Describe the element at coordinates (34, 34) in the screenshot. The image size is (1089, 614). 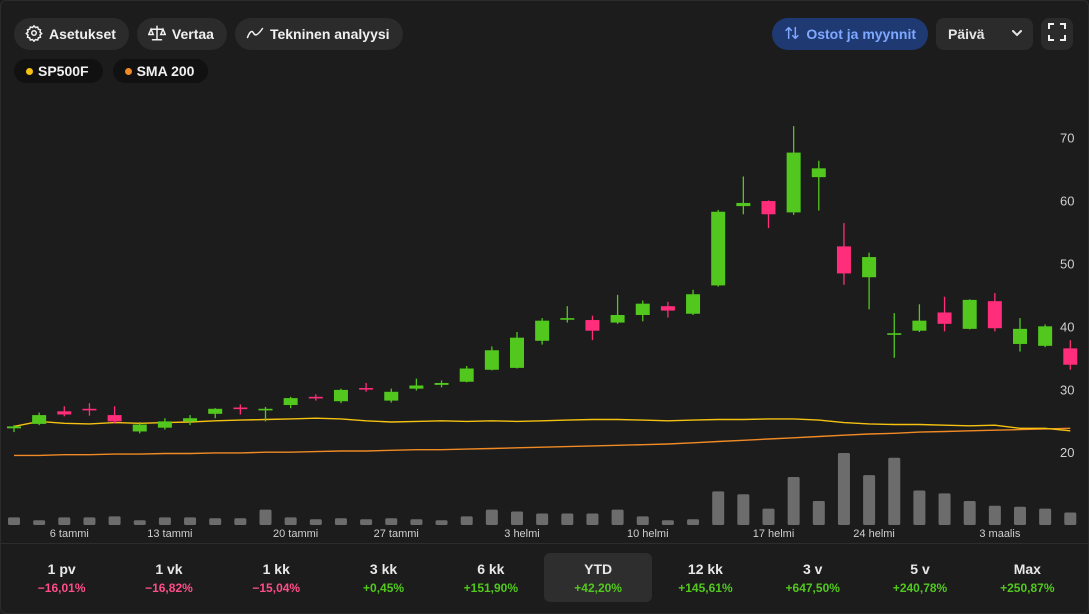
I see `gear-icon` at that location.